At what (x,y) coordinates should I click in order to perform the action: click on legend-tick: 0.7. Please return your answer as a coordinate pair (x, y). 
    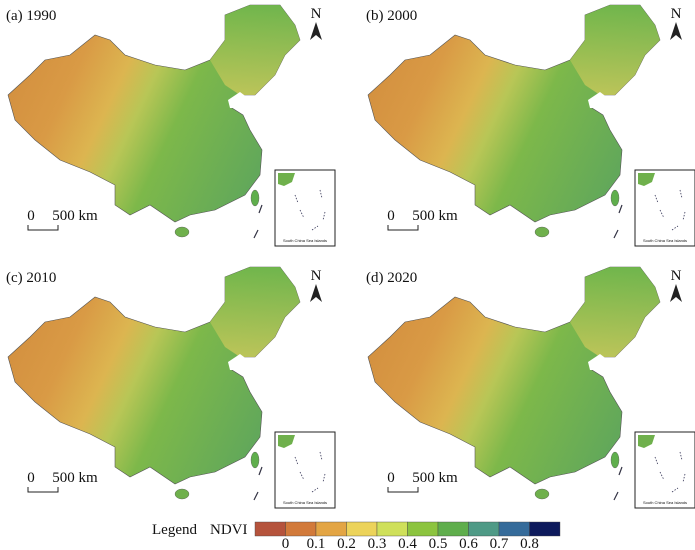
    Looking at the image, I should click on (499, 543).